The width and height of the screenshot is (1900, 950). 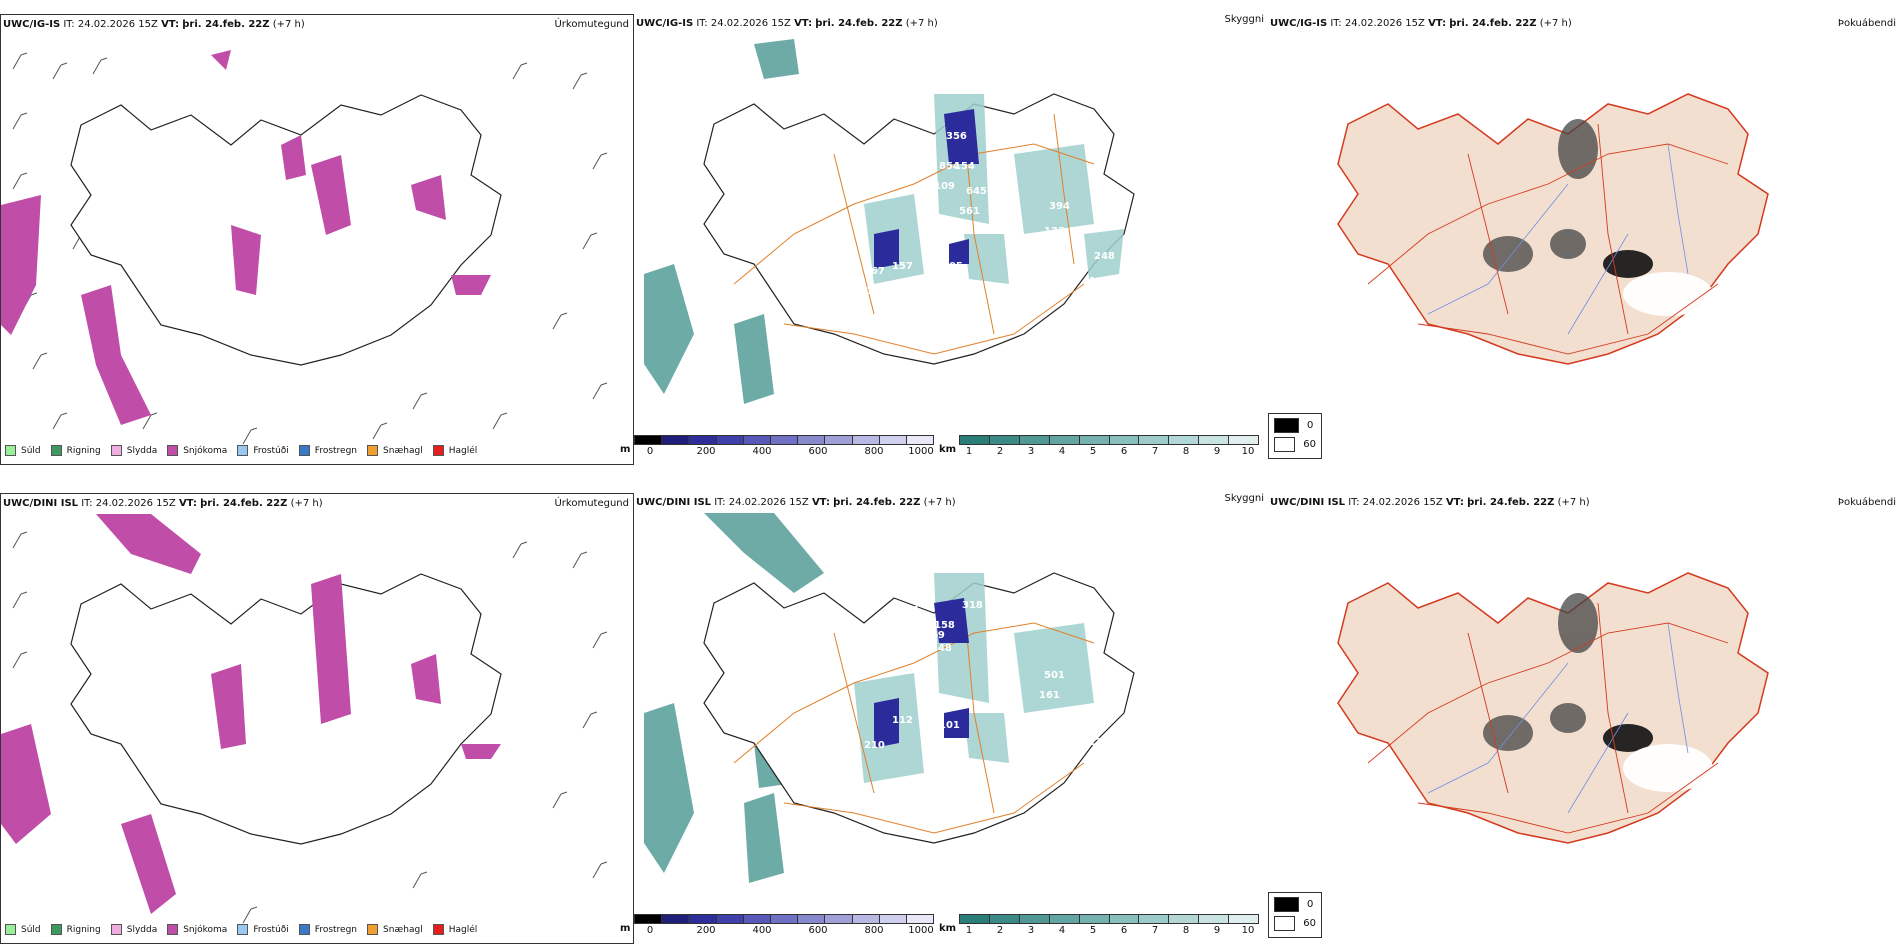 I want to click on tick: 2, so click(x=1000, y=930).